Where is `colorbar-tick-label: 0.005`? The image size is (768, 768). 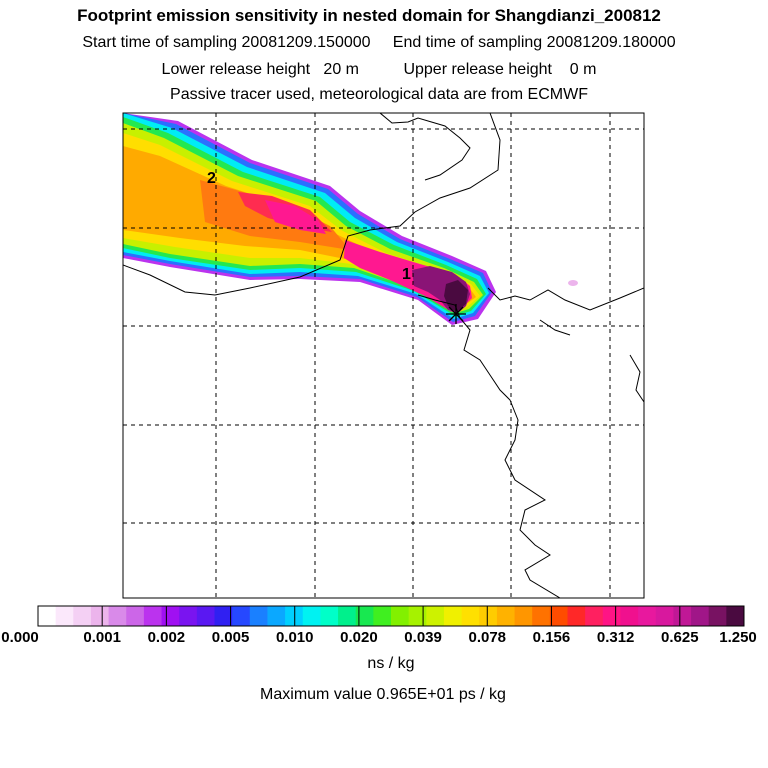 colorbar-tick-label: 0.005 is located at coordinates (230, 637).